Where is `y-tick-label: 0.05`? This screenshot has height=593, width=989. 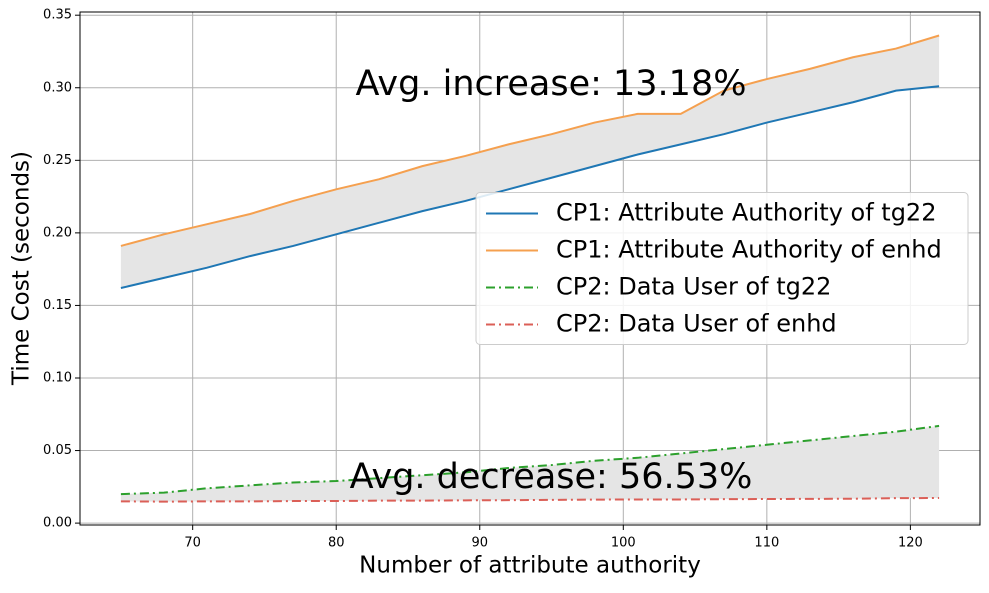
y-tick-label: 0.05 is located at coordinates (57, 450).